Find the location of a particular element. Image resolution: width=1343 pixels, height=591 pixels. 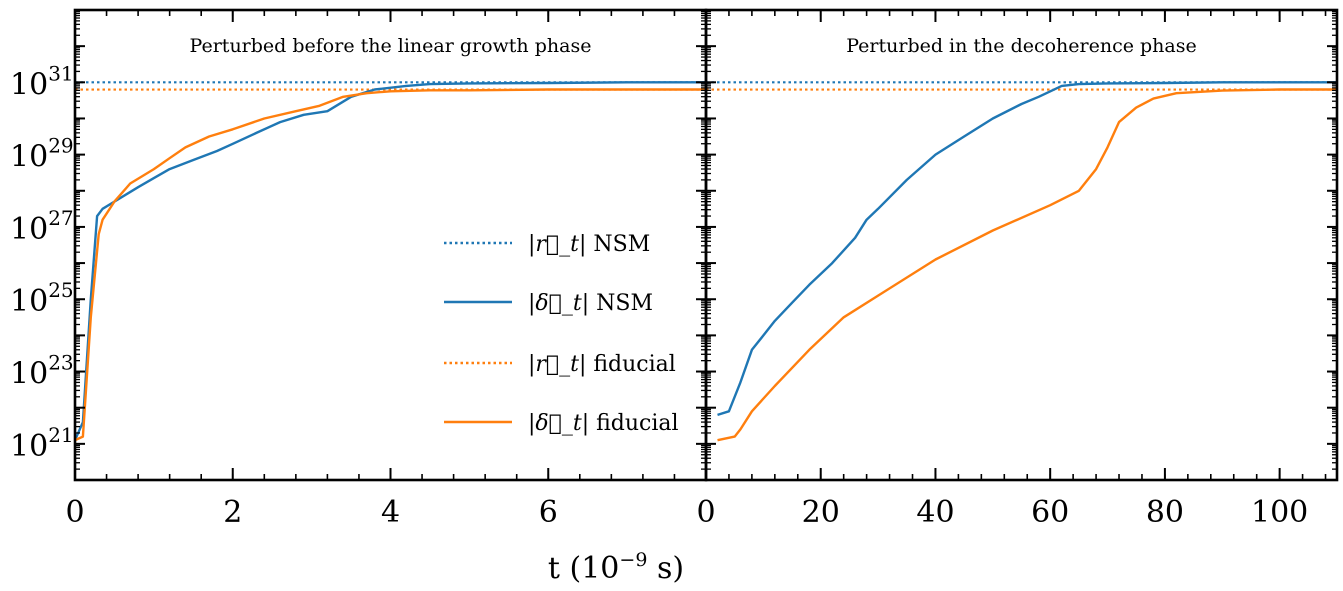

legend-label-2: |r⃗_t| fiducial is located at coordinates (602, 364).